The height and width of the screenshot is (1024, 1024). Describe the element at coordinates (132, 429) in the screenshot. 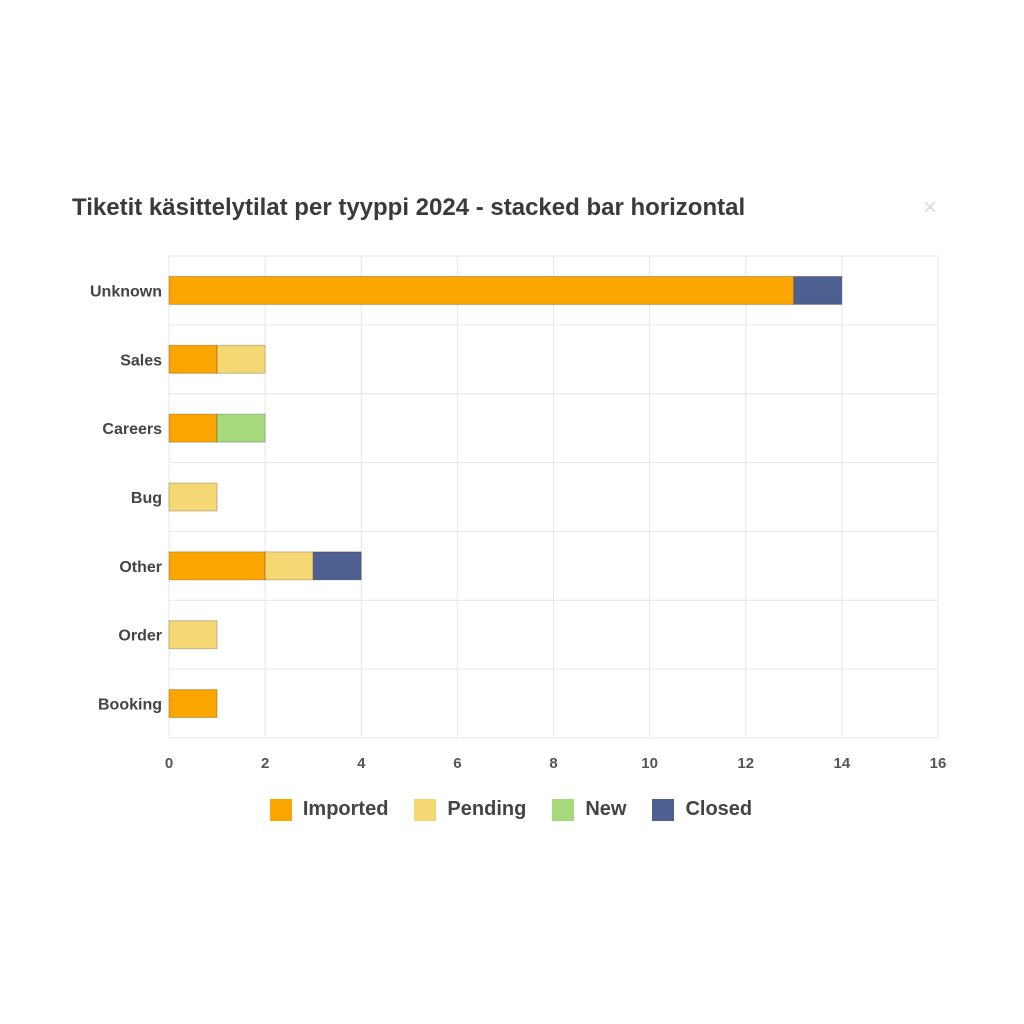

I see `category-label: Careers` at that location.